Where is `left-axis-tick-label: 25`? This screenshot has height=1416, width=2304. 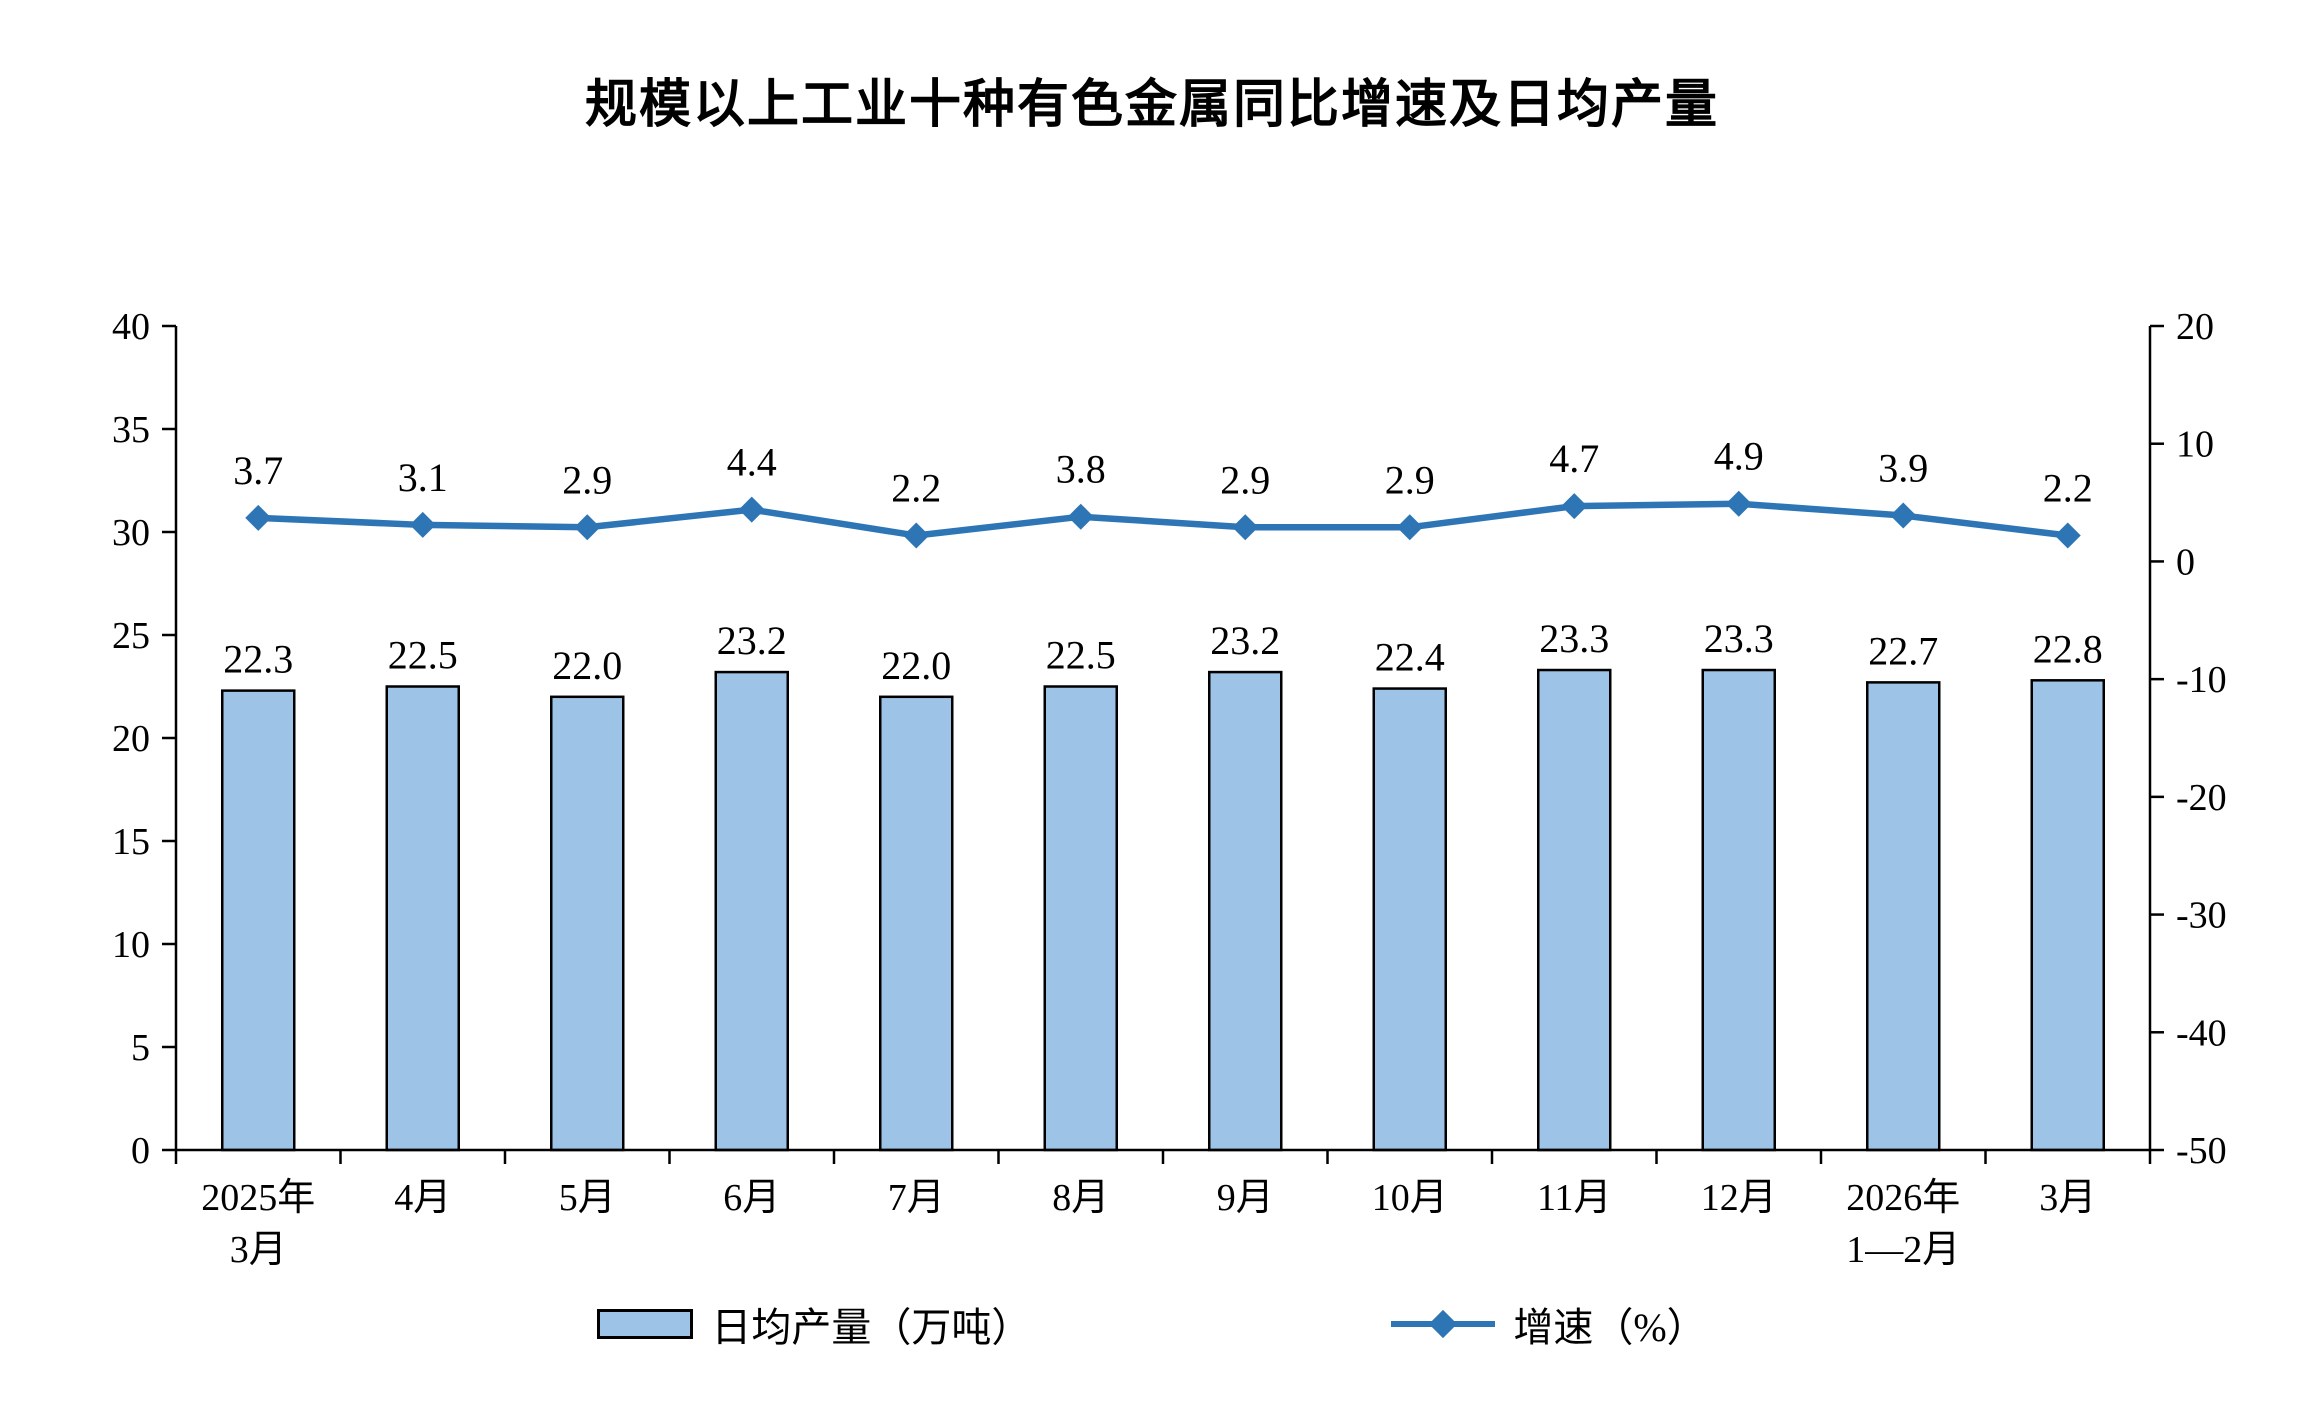 left-axis-tick-label: 25 is located at coordinates (131, 636).